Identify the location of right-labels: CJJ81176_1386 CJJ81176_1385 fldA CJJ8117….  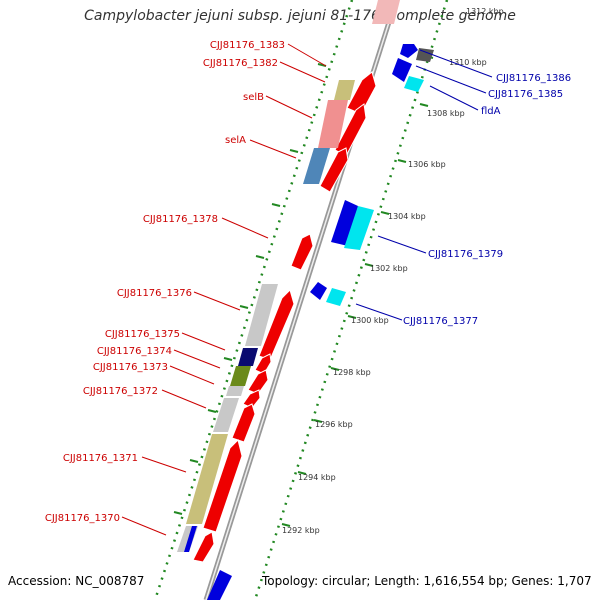
(487, 200).